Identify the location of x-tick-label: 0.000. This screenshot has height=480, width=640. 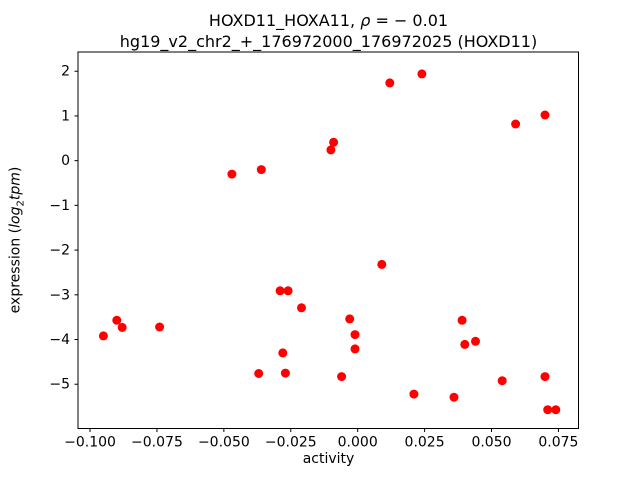
(358, 443).